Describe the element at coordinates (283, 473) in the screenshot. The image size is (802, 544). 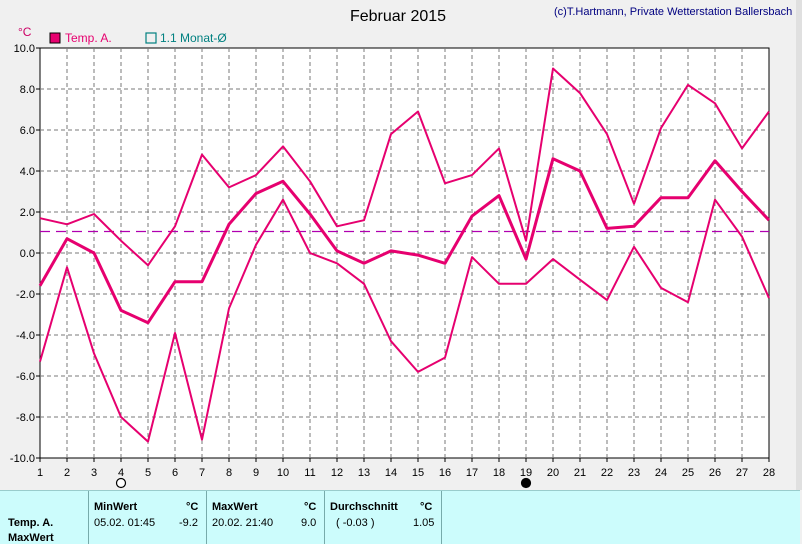
I see `x-tick-label: 10` at that location.